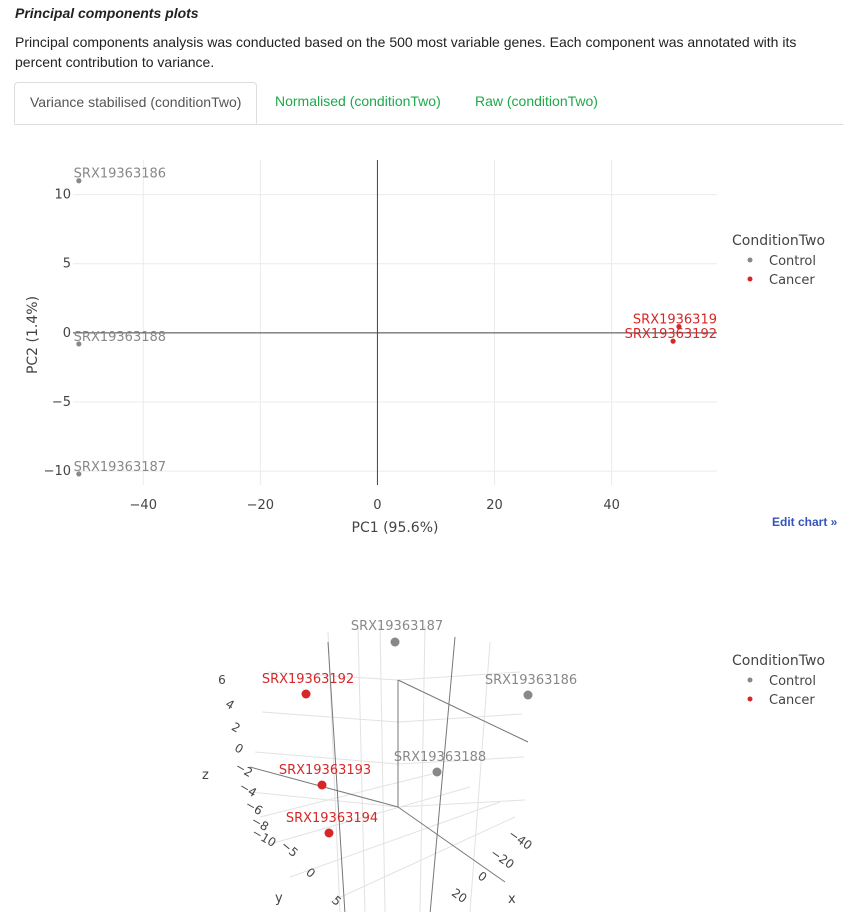  What do you see at coordinates (230, 705) in the screenshot?
I see `z-tick-label: 4` at bounding box center [230, 705].